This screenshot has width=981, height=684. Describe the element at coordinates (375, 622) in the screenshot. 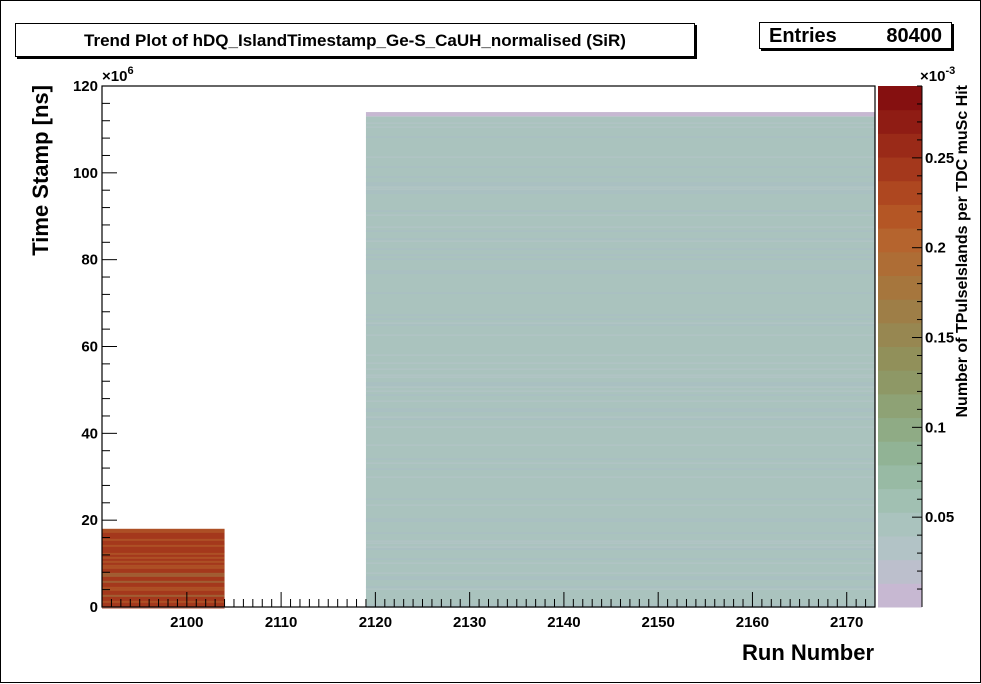

I see `x-tick-label: 2120` at that location.